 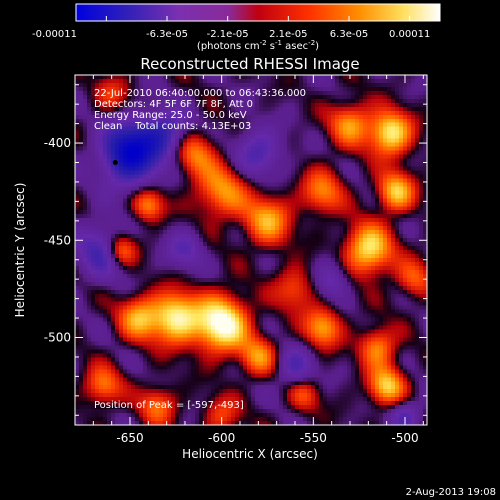 What do you see at coordinates (167, 34) in the screenshot?
I see `colorbar-tick-label: -6.3e-05` at bounding box center [167, 34].